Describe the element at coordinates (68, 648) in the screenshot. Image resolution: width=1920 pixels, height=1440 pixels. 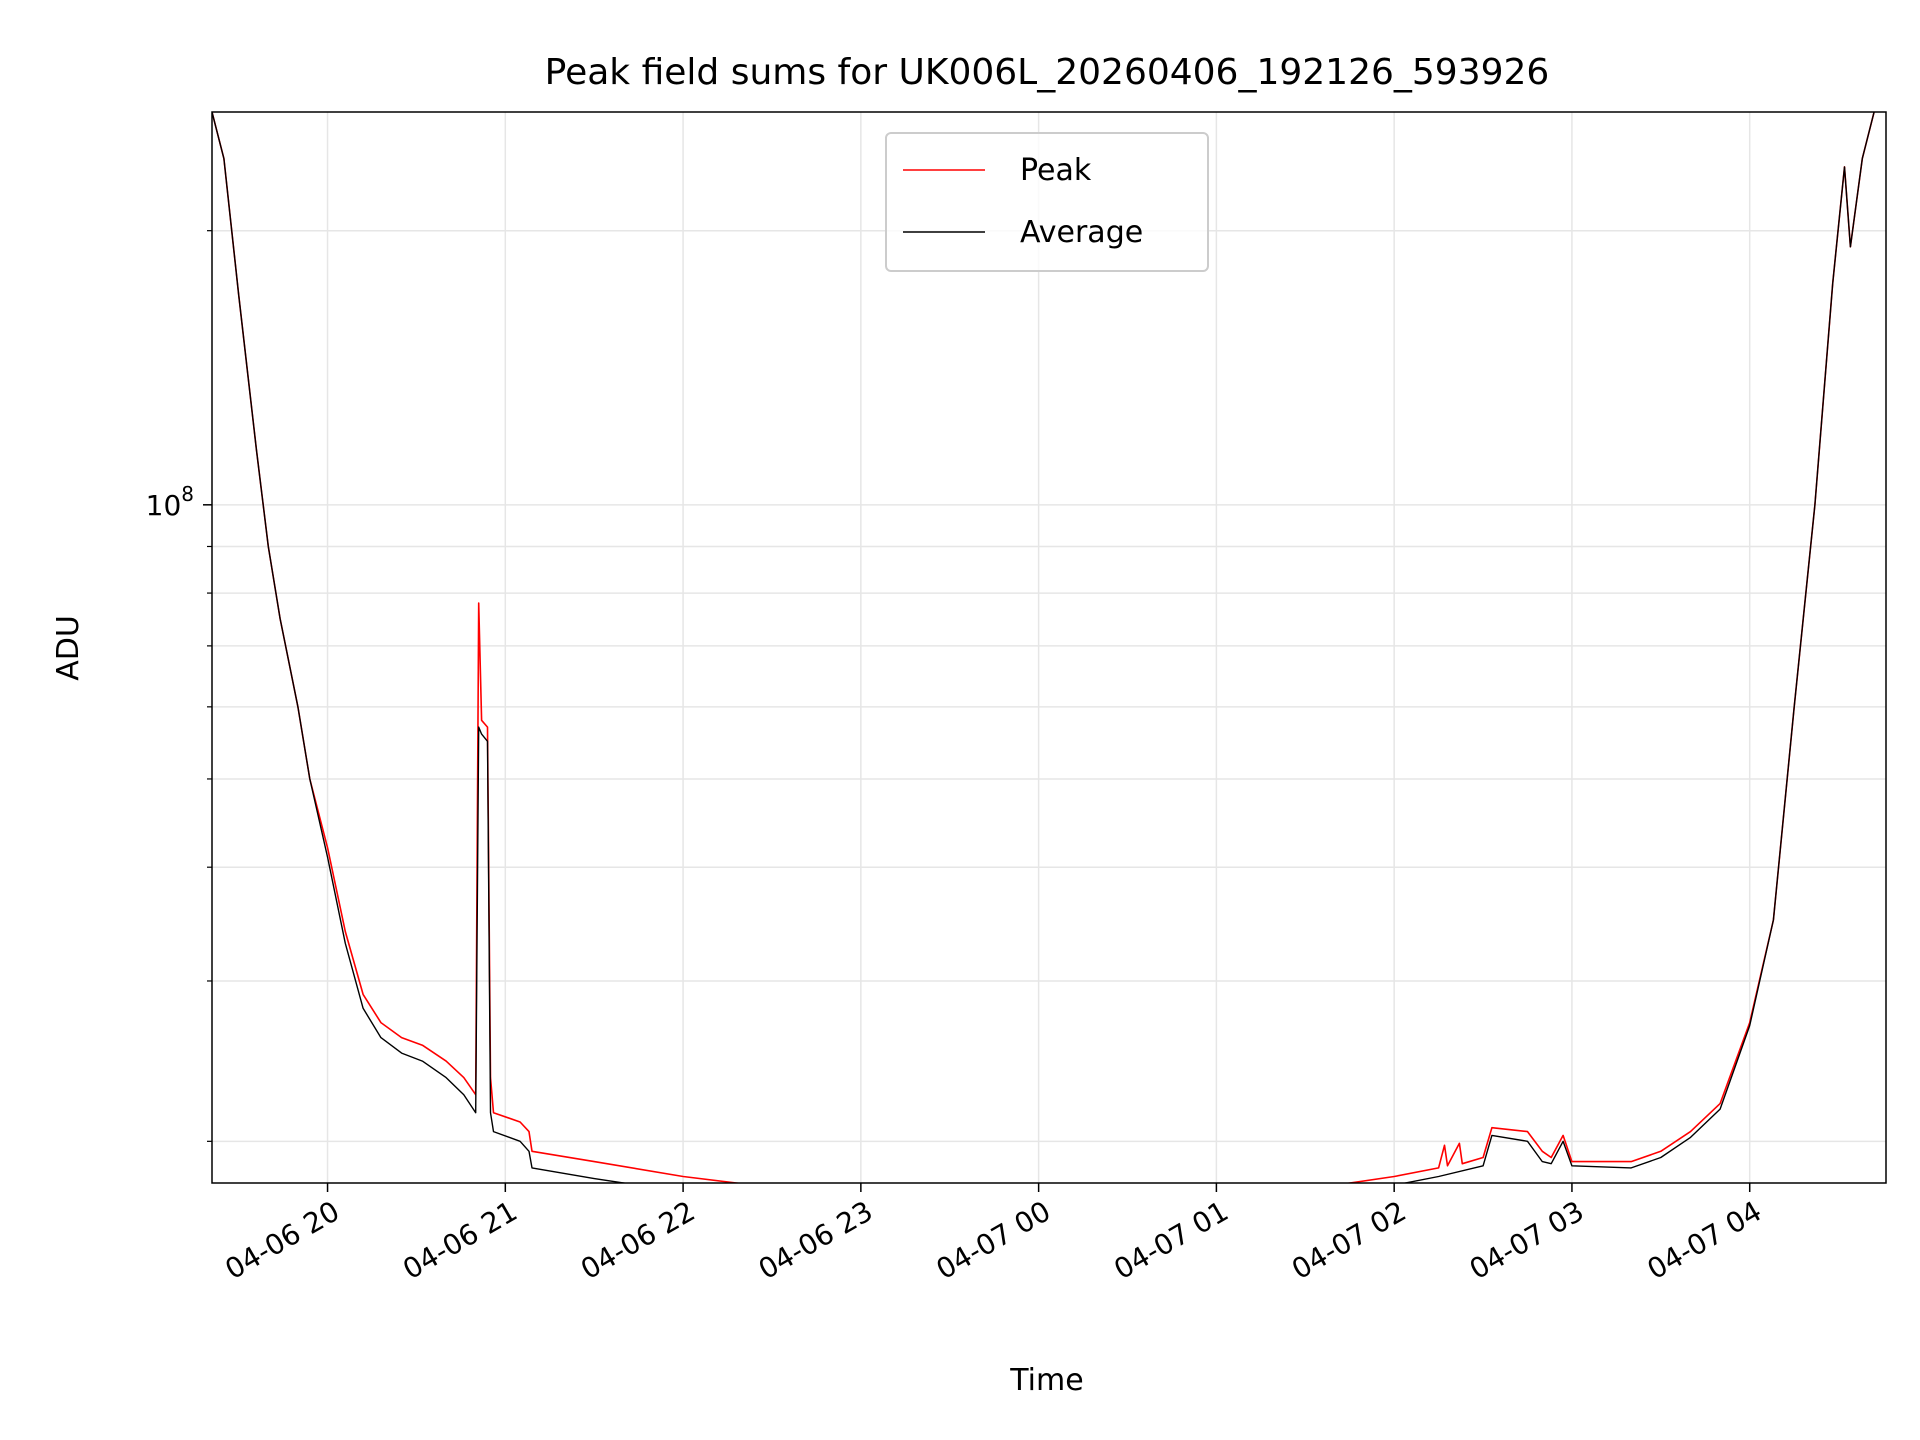
I see `y-axis-label: ADU` at that location.